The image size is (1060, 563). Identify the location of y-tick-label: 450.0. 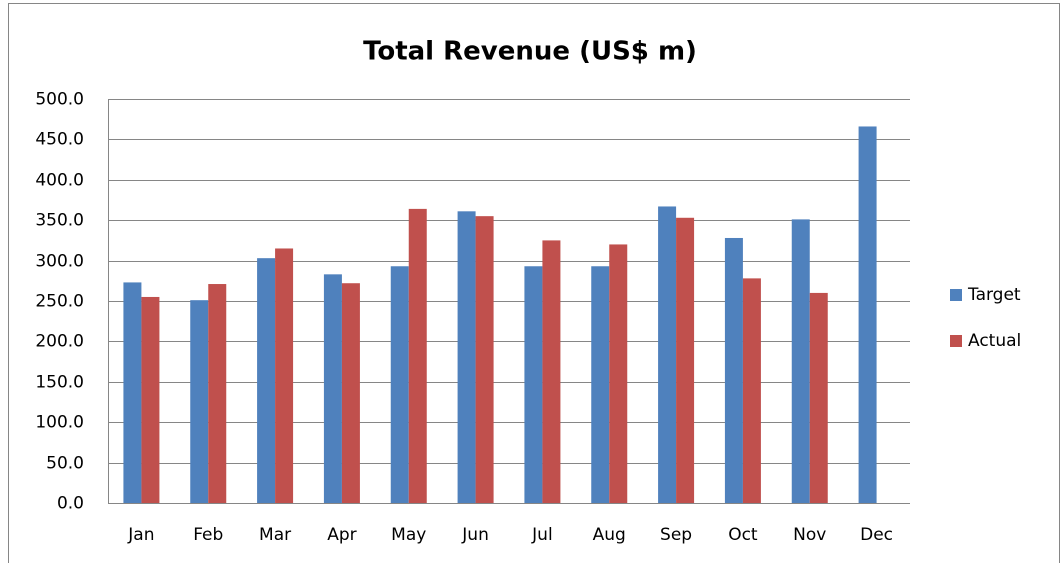
(59, 140).